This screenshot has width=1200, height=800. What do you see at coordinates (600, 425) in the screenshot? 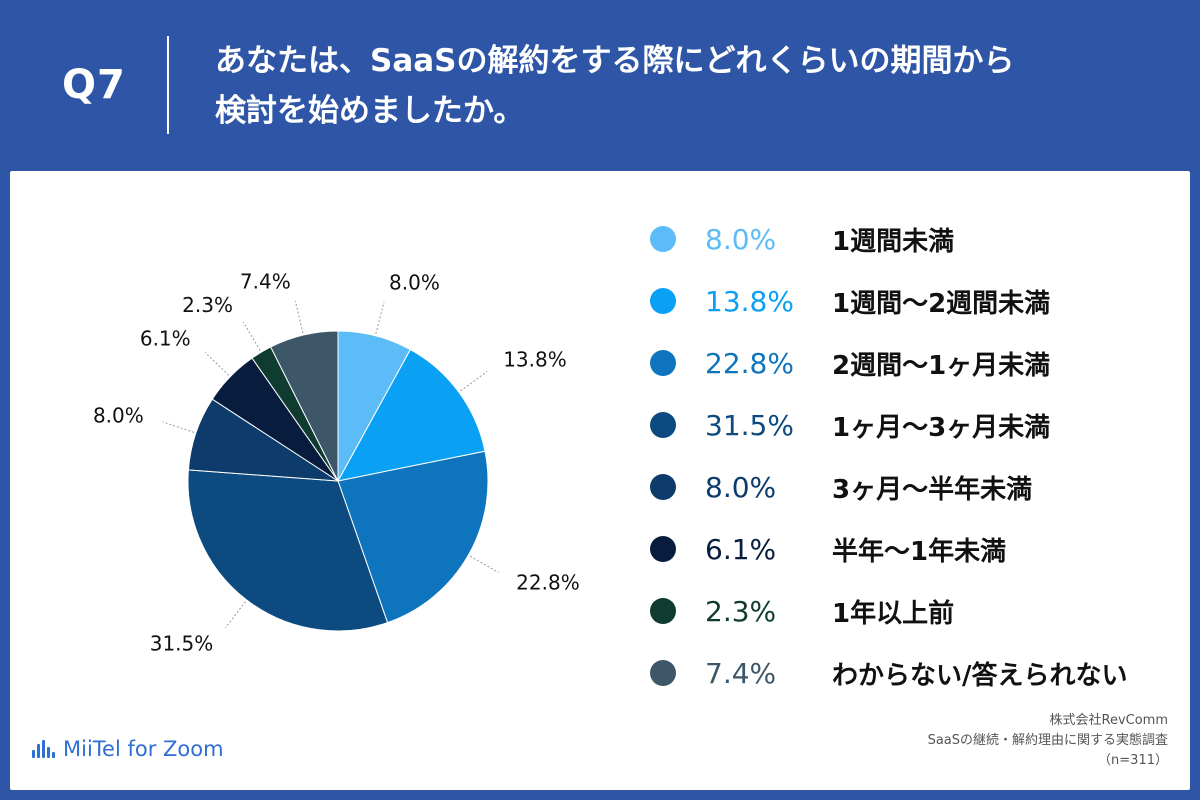
I see `legend-item: 31.5% 1ヶ月〜3ヶ月未満` at bounding box center [600, 425].